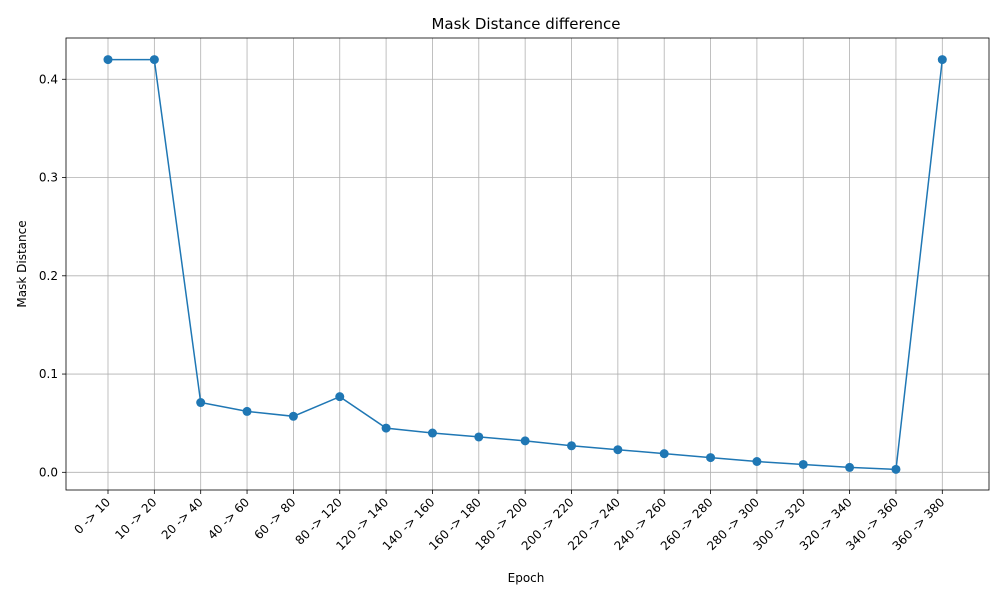 The image size is (1000, 600). What do you see at coordinates (22, 263) in the screenshot?
I see `y-axis-label: Mask Distance` at bounding box center [22, 263].